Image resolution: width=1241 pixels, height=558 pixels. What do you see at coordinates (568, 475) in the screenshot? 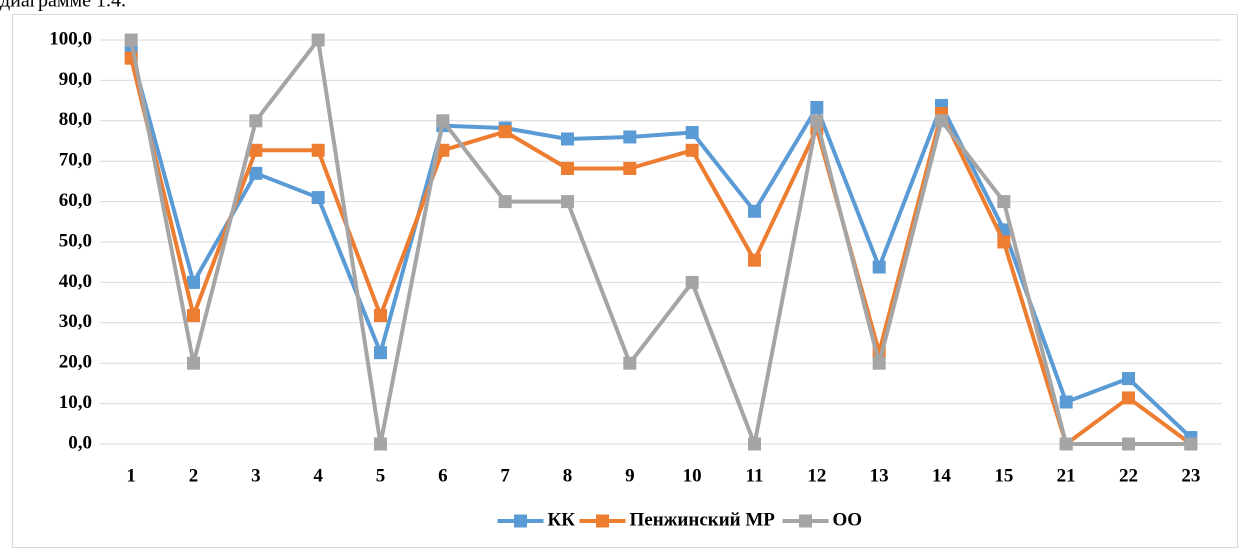
I see `x-tick-label: 8` at bounding box center [568, 475].